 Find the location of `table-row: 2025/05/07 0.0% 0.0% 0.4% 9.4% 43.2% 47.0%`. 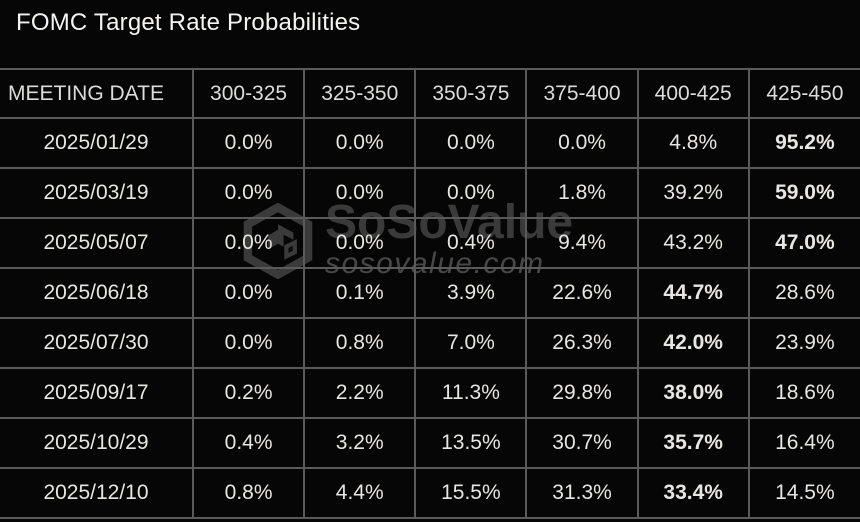

table-row: 2025/05/07 0.0% 0.0% 0.4% 9.4% 43.2% 47.0% is located at coordinates (430, 243).